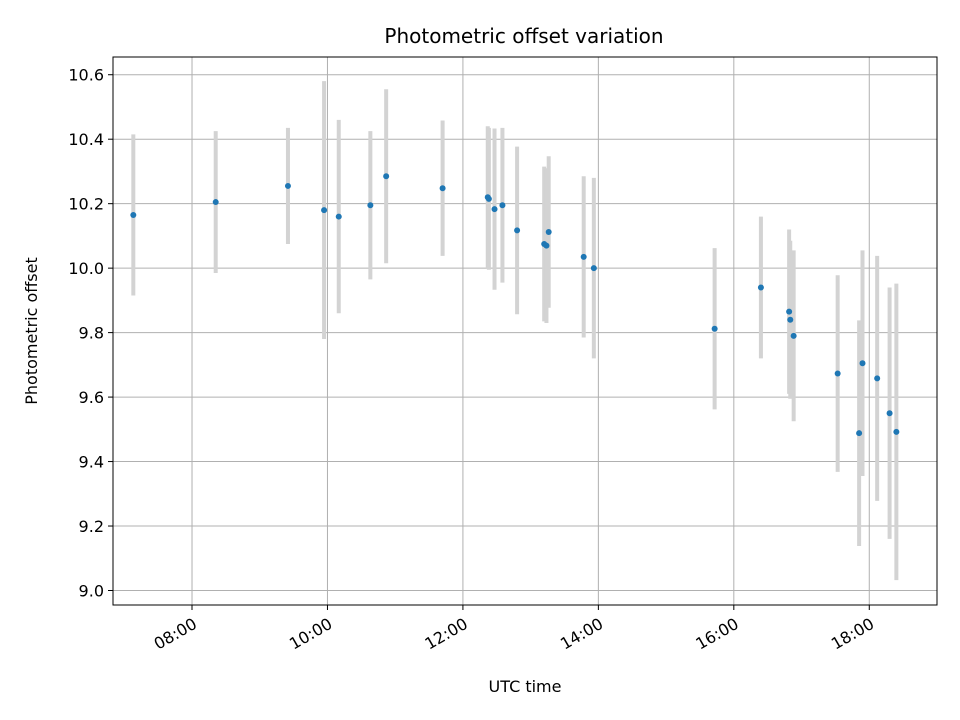  Describe the element at coordinates (86, 139) in the screenshot. I see `y-tick-label: 10.4` at that location.